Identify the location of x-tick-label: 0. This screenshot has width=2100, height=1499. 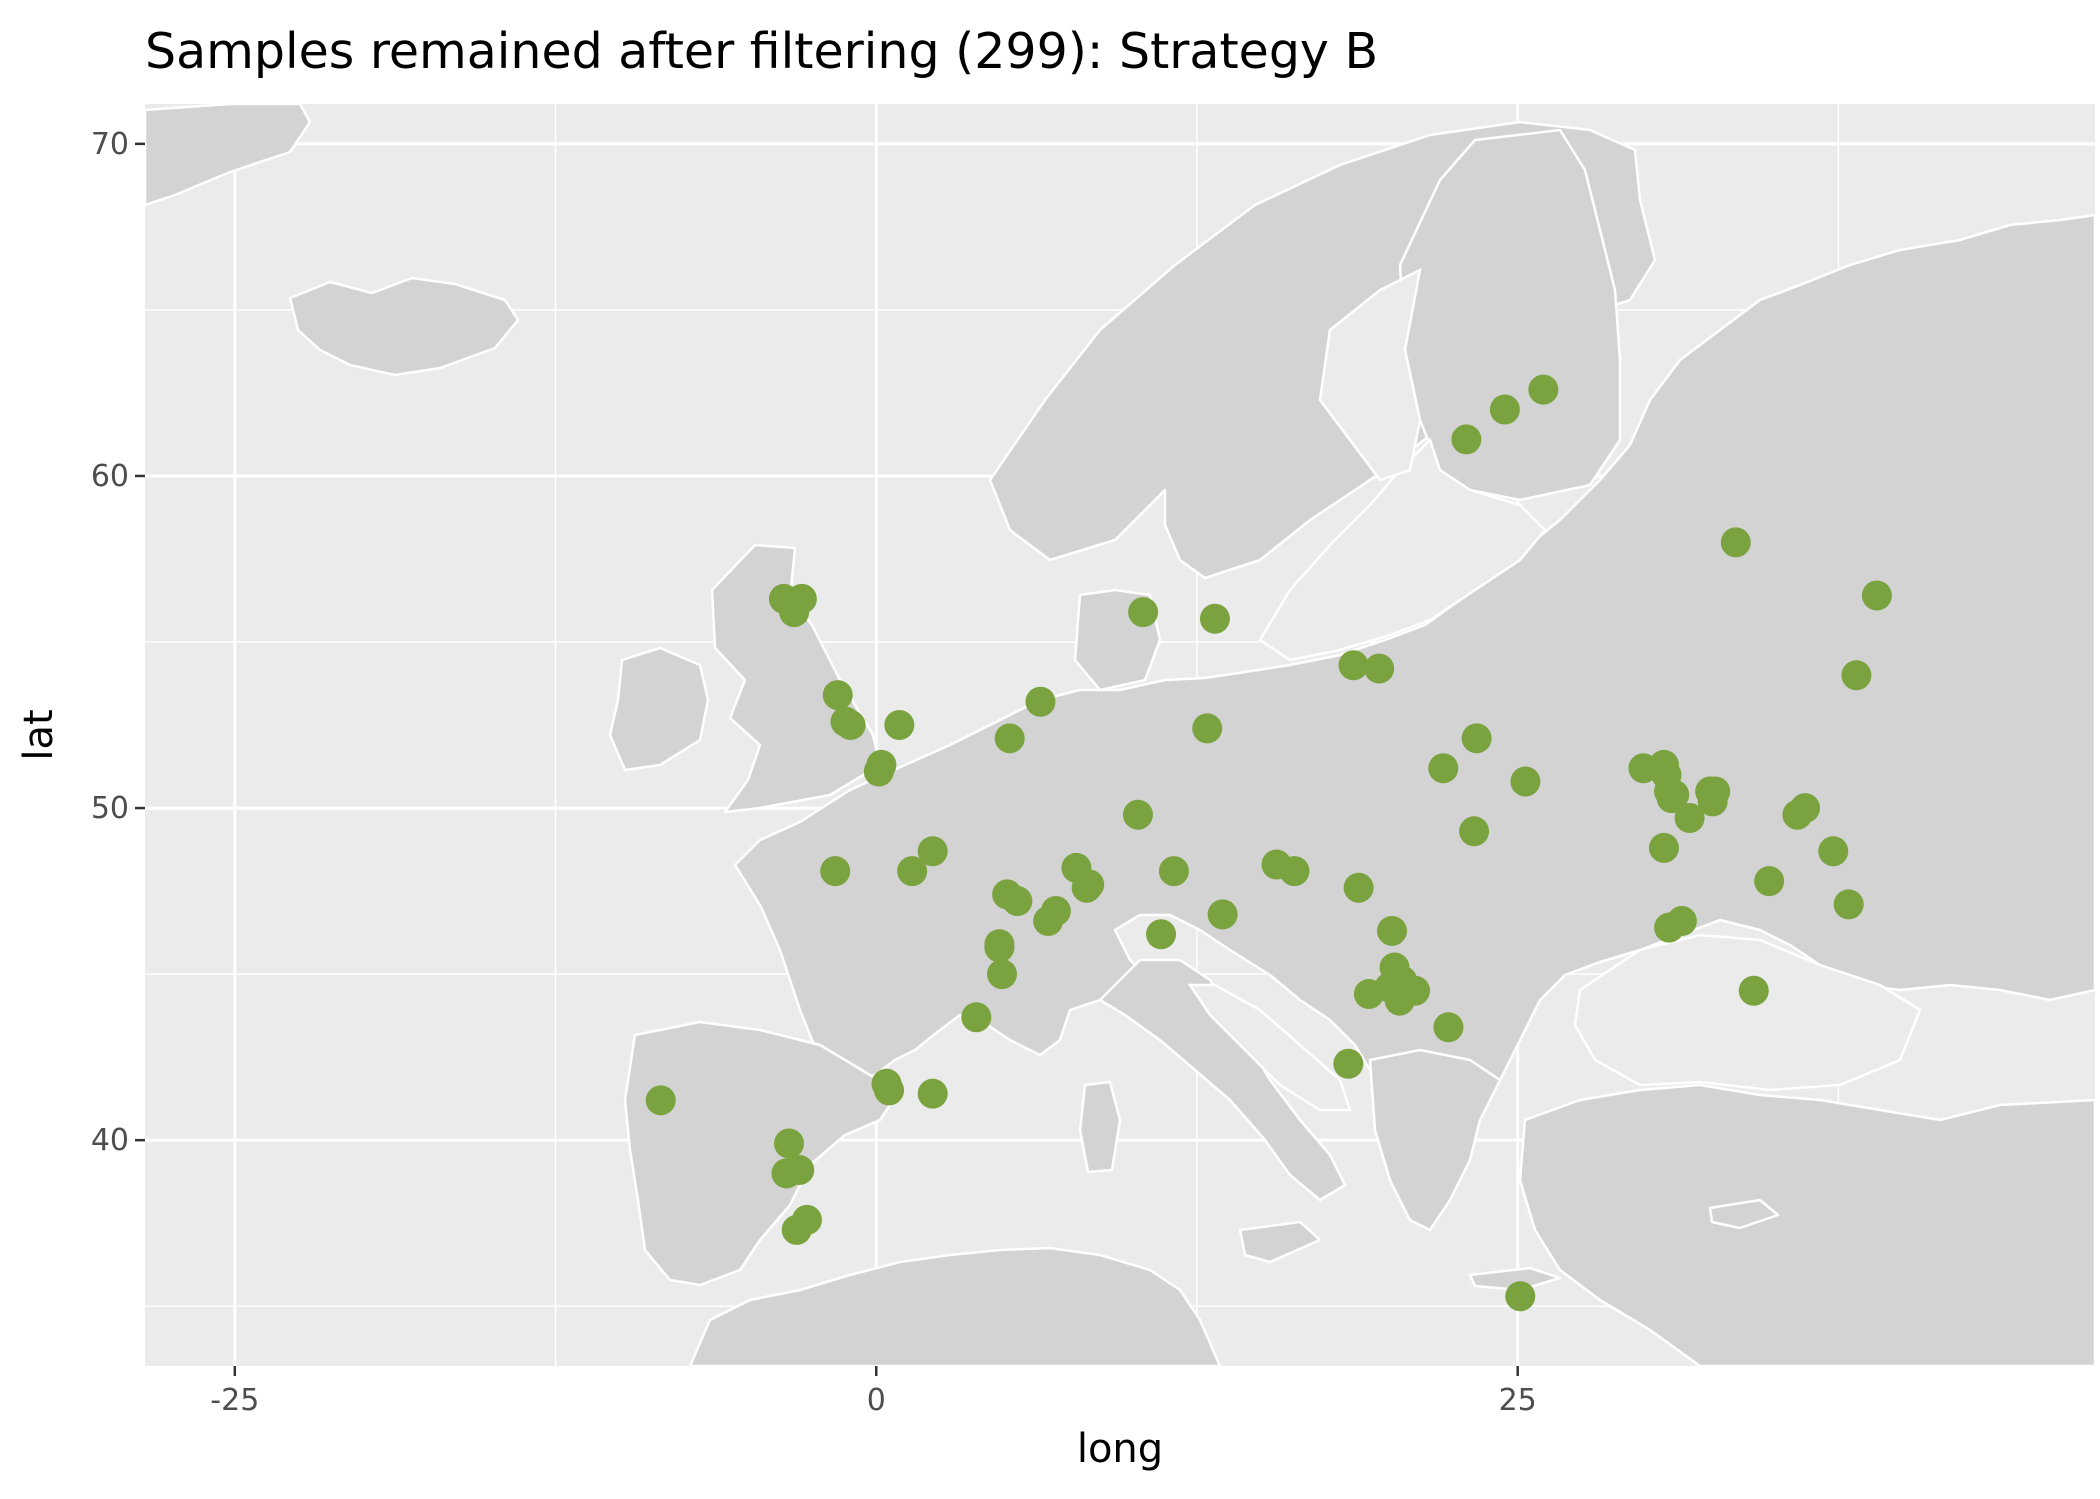
(876, 1400).